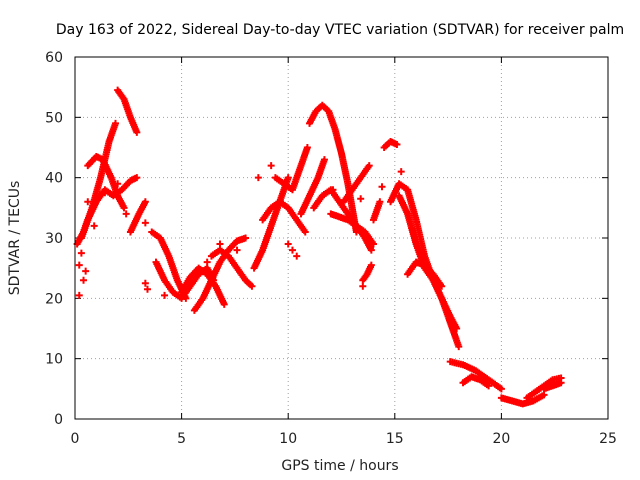 Image resolution: width=640 pixels, height=480 pixels. I want to click on x-tick-label: 25, so click(608, 439).